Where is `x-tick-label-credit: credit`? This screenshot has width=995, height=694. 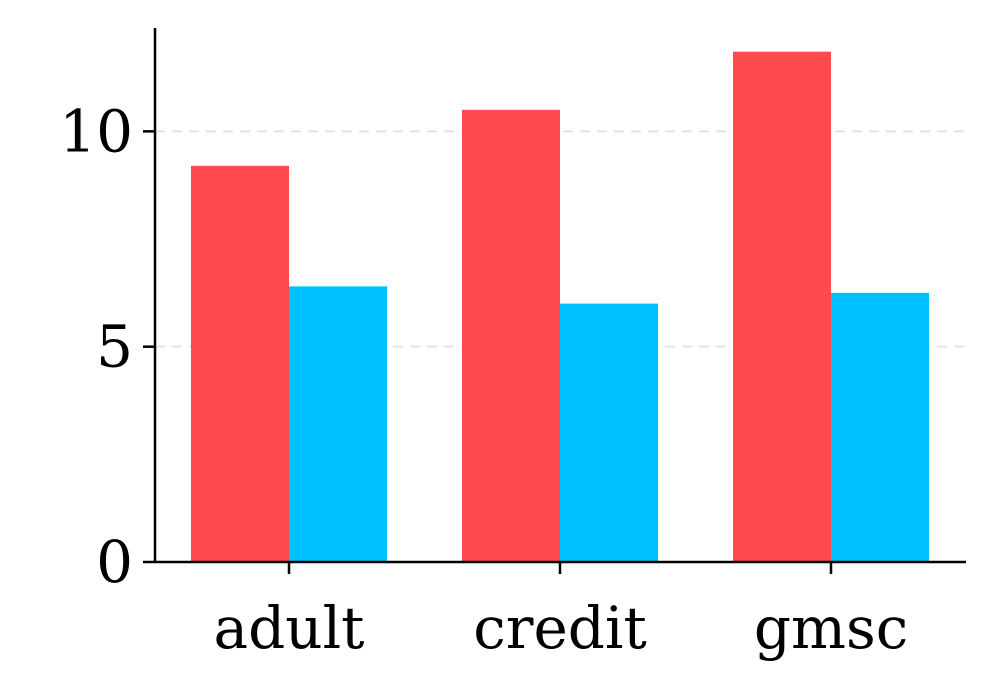
x-tick-label-credit: credit is located at coordinates (560, 628).